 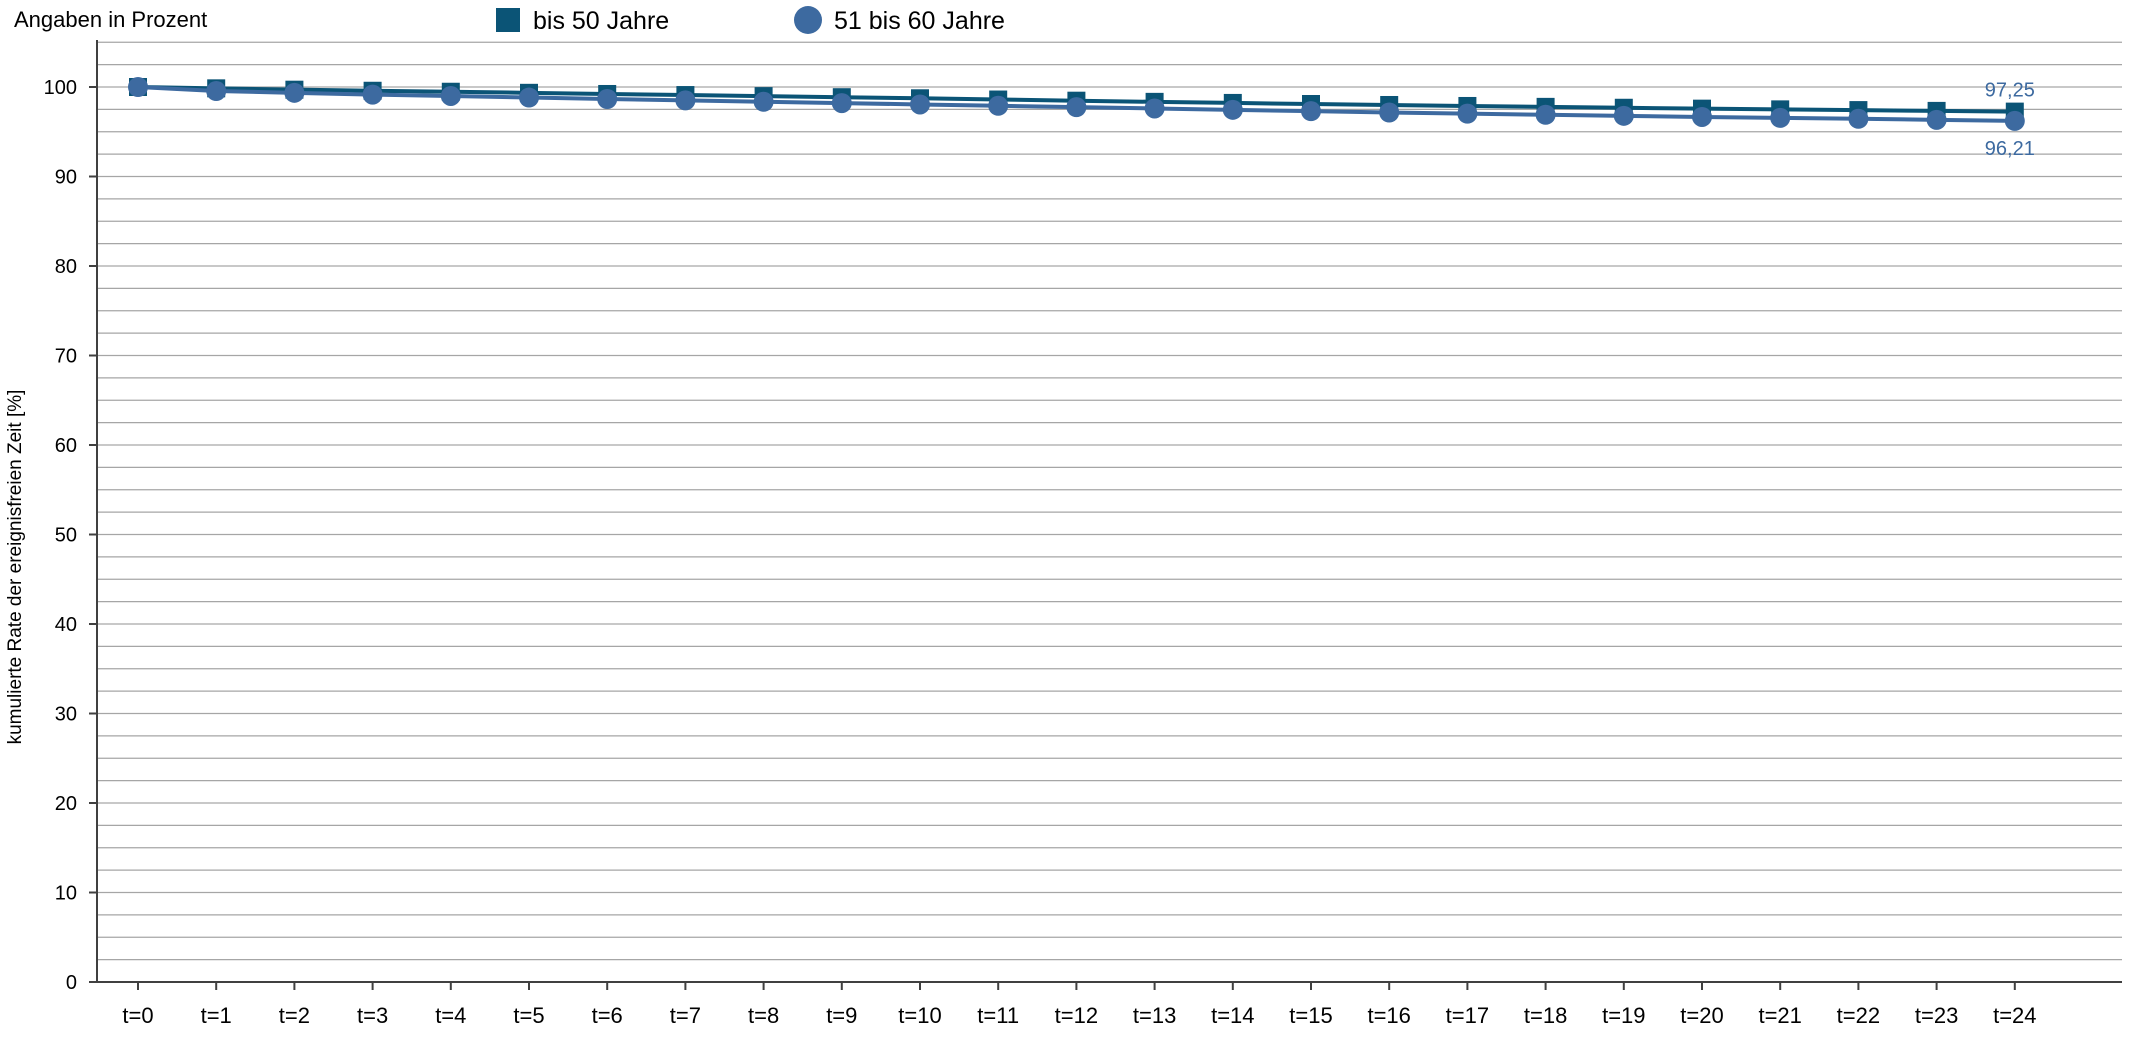 I want to click on legend-label: 51 bis 60 Jahre, so click(x=919, y=21).